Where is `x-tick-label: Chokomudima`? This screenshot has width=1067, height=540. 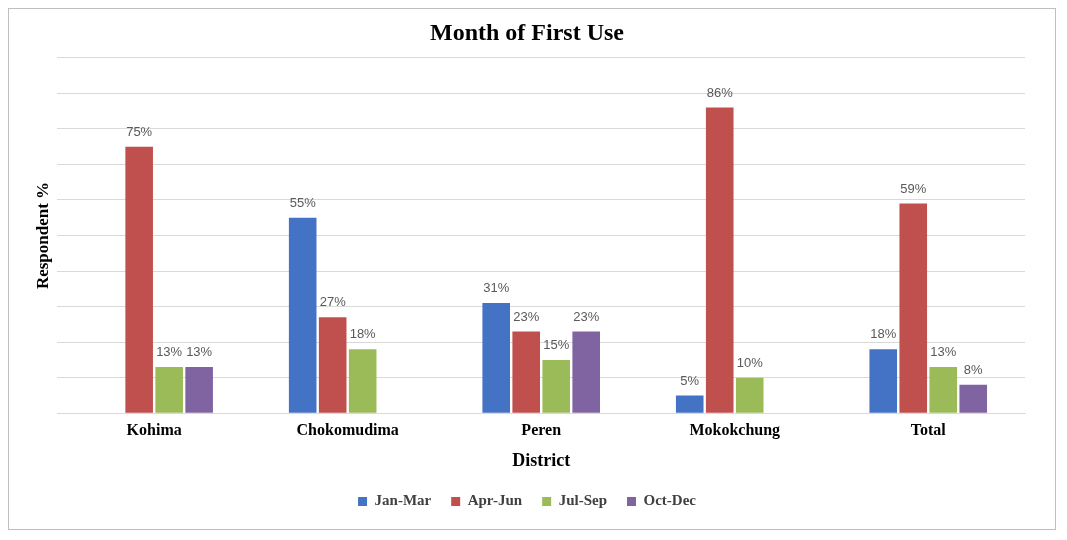
x-tick-label: Chokomudima is located at coordinates (347, 429).